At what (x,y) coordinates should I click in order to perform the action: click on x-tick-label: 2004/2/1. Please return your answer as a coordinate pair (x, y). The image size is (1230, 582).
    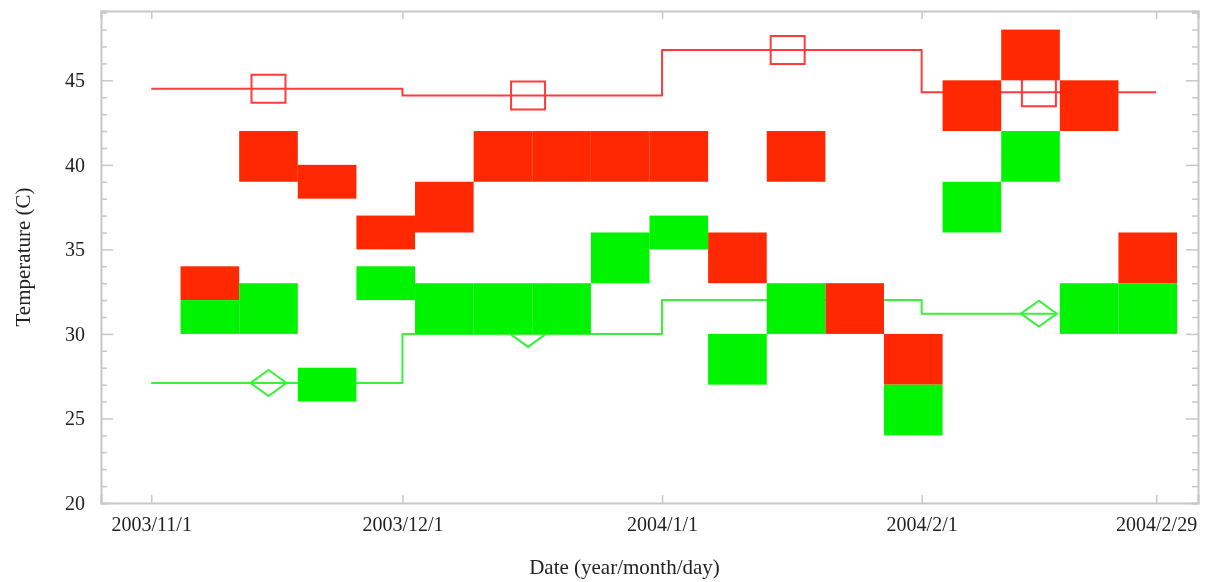
    Looking at the image, I should click on (922, 524).